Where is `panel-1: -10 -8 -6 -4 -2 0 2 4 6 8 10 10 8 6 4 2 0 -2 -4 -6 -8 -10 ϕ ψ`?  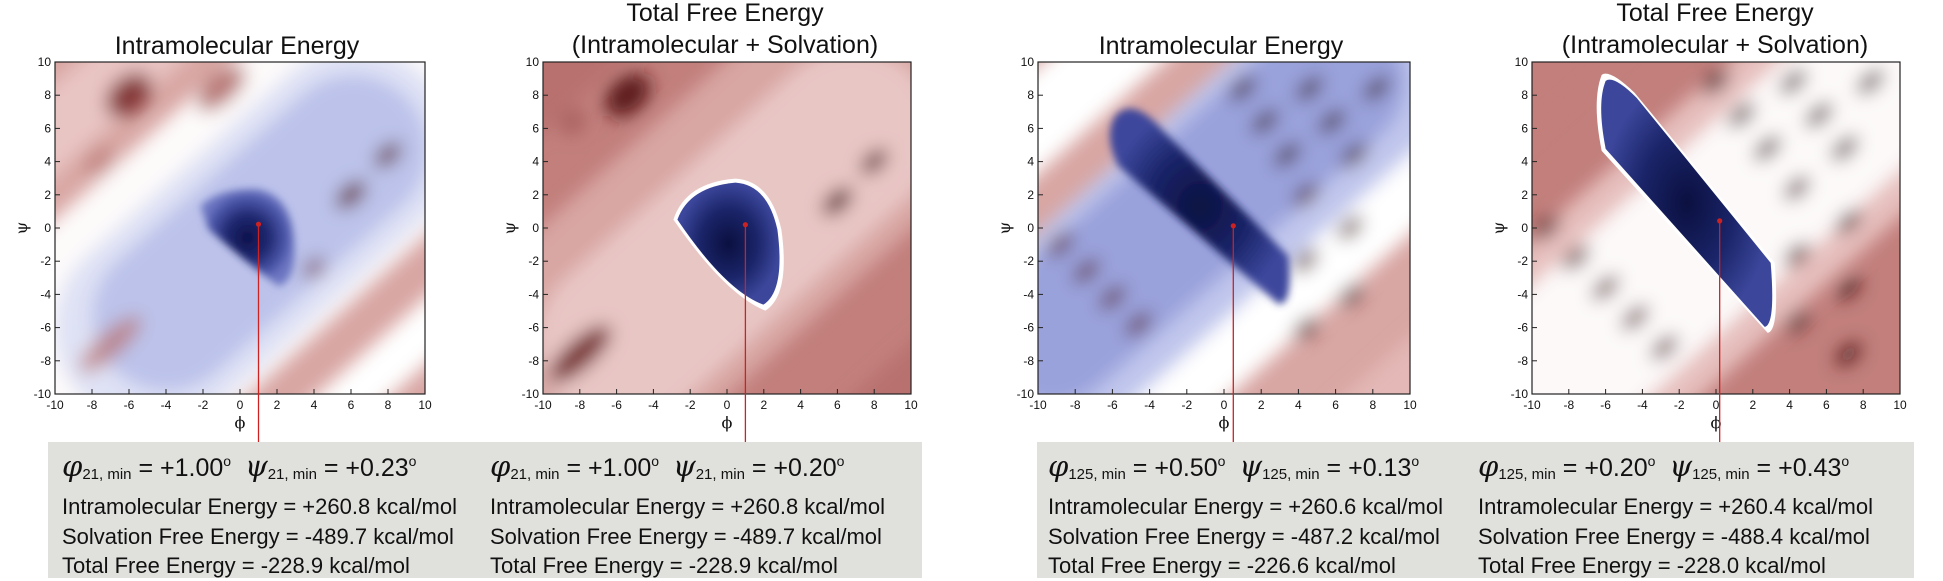
panel-1: -10 -8 -6 -4 -2 0 2 4 6 8 10 10 8 6 4 2 0 -2 -4 -6 -8 -10 ϕ ψ is located at coordinates (222, 248).